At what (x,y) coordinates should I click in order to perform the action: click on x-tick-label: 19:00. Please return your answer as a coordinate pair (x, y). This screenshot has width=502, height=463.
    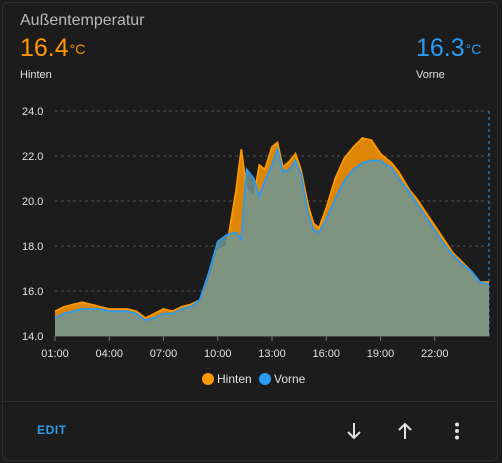
    Looking at the image, I should click on (381, 354).